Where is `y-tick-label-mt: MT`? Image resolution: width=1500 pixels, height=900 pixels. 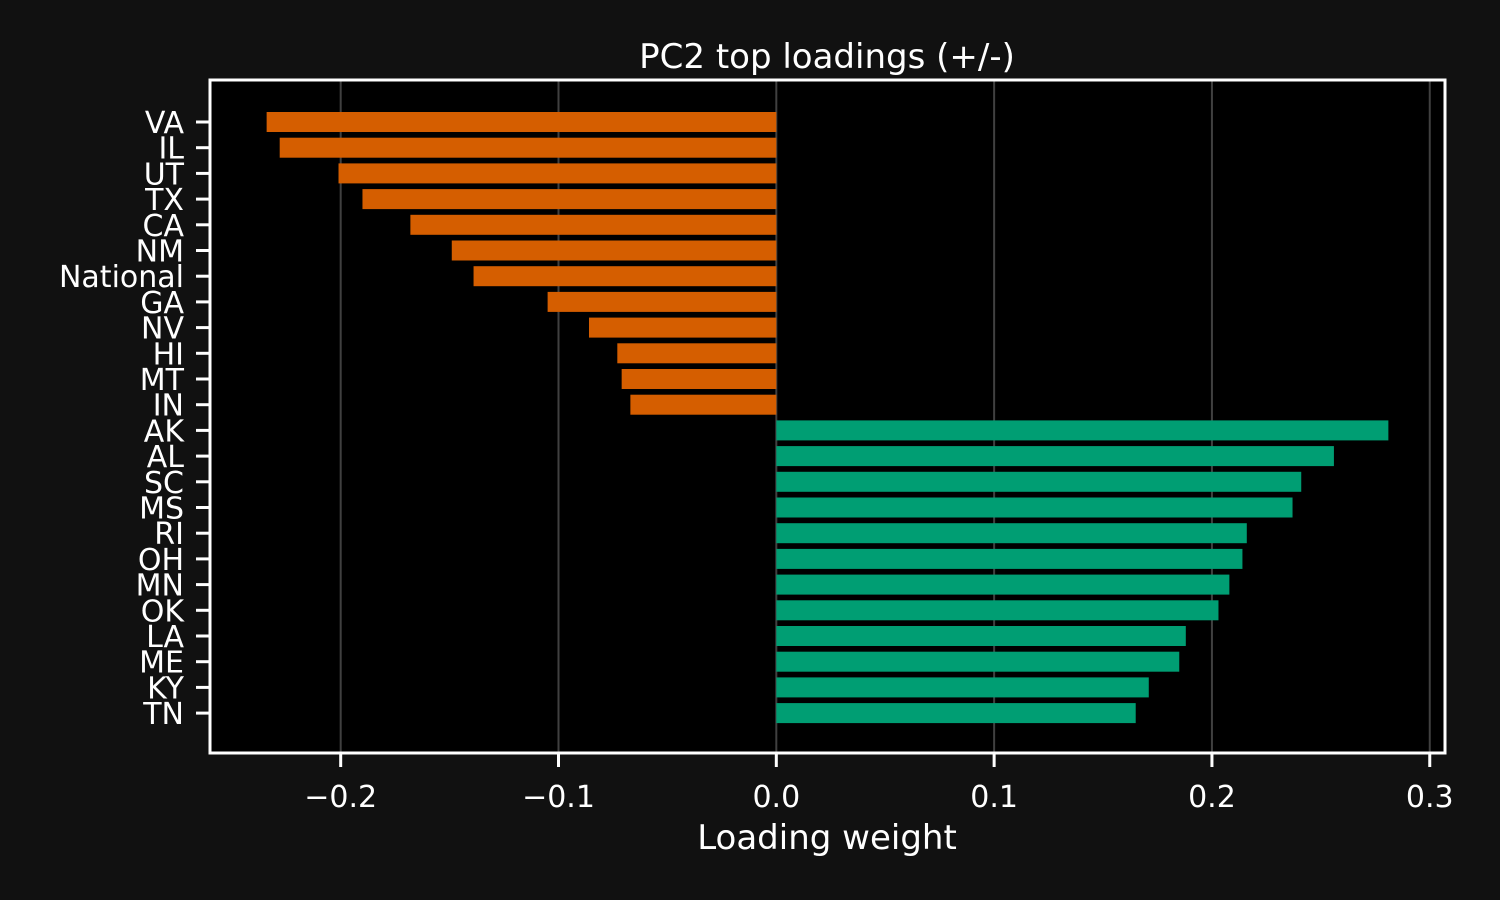
y-tick-label-mt: MT is located at coordinates (162, 380).